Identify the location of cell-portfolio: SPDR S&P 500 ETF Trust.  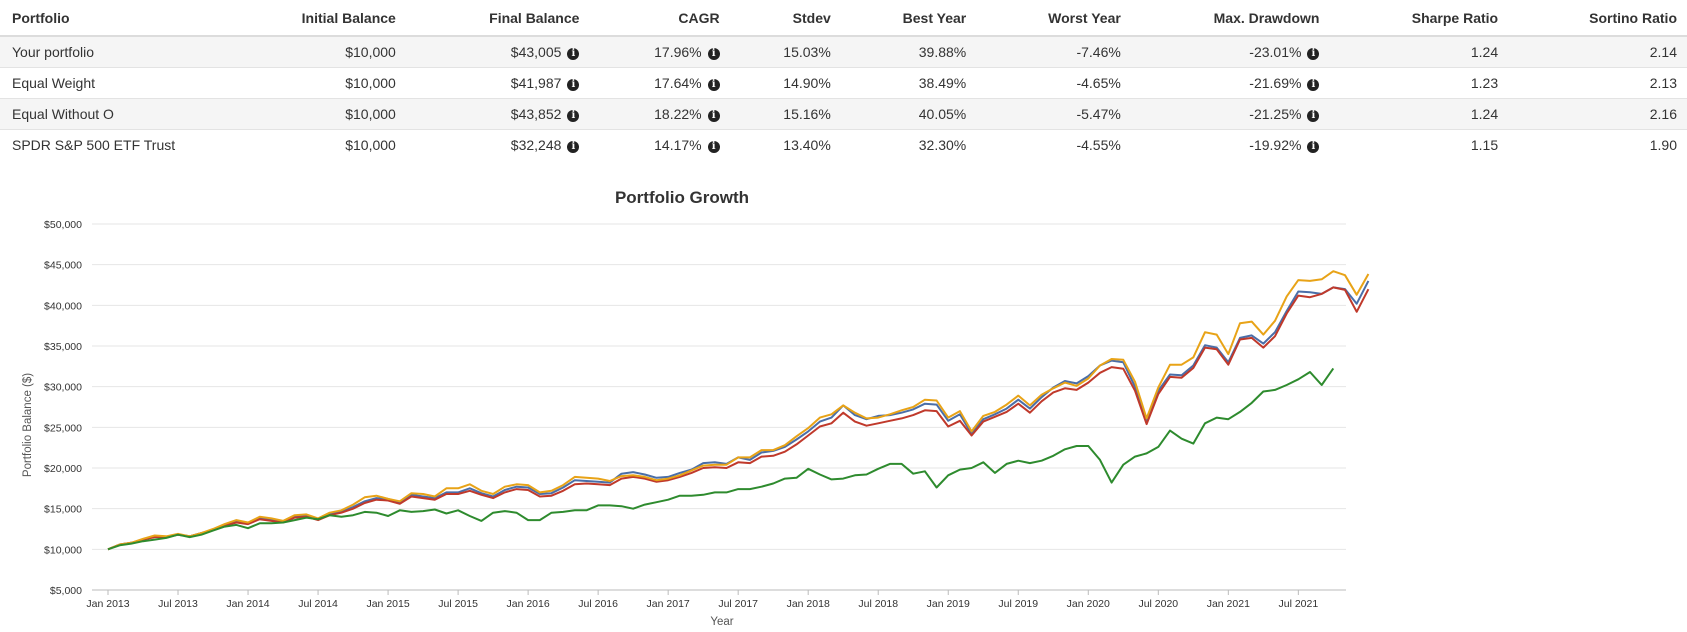
(93, 144).